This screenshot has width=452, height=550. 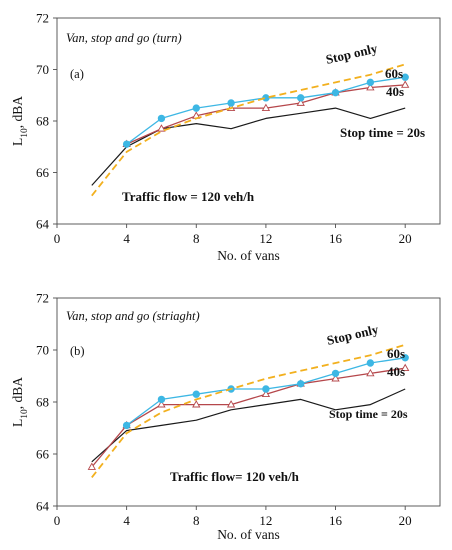 I want to click on panel-title: Van, stop and go (turn), so click(x=124, y=38).